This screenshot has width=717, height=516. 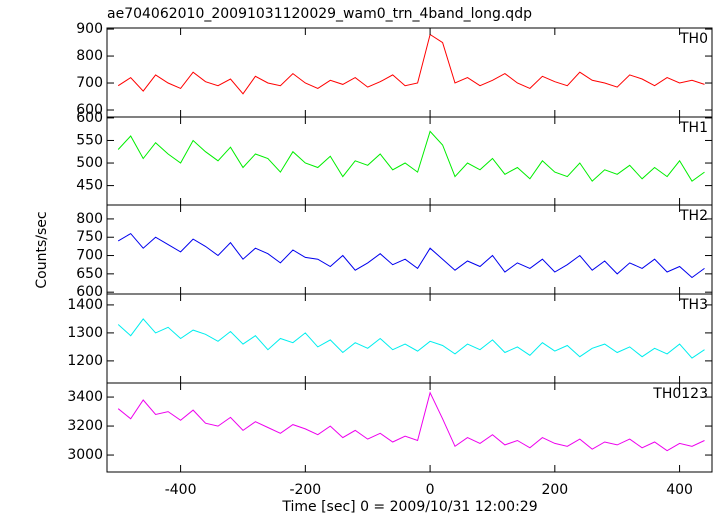 I want to click on legend-label: TH2, so click(x=693, y=216).